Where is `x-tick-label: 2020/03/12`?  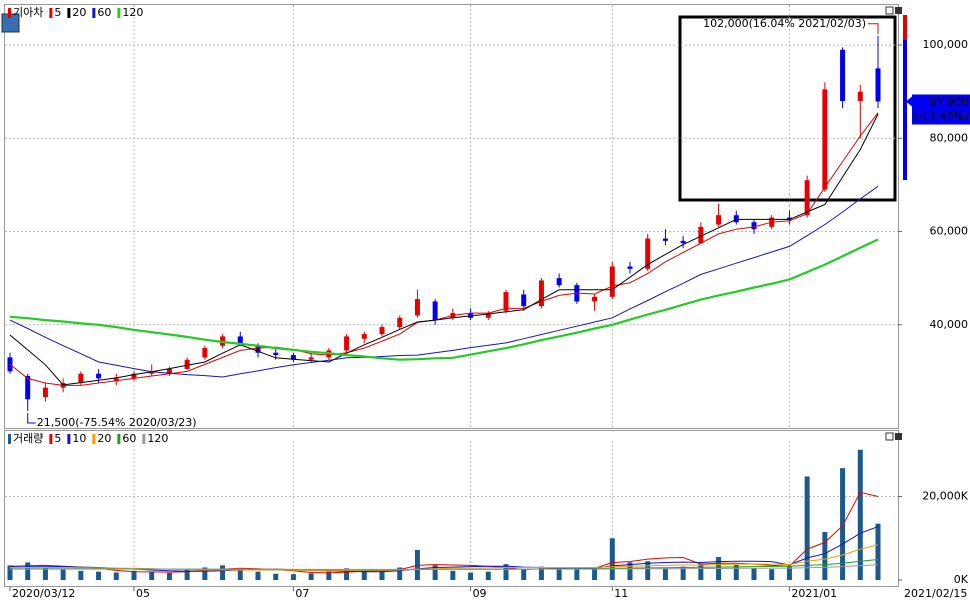 x-tick-label: 2020/03/12 is located at coordinates (43, 593).